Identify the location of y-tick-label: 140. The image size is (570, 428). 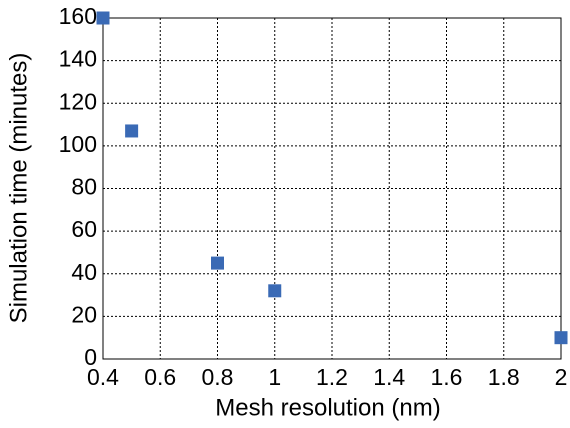
(78, 59).